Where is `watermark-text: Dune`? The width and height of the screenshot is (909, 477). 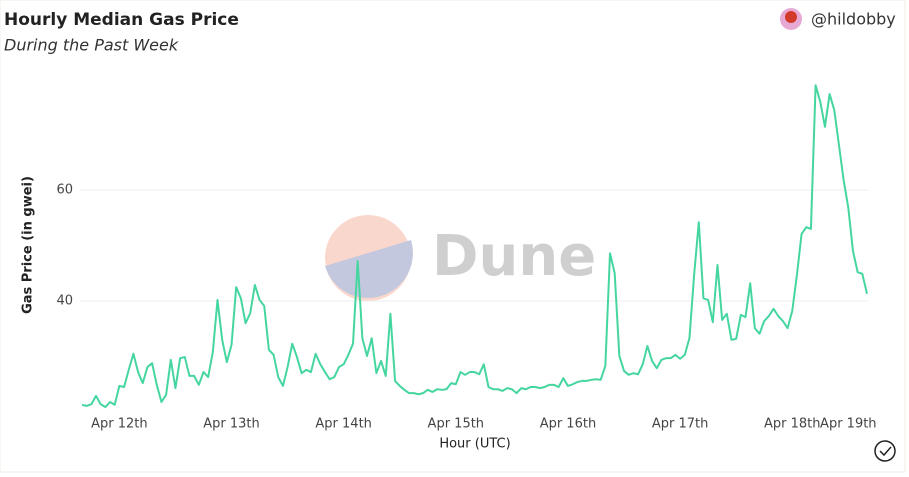 watermark-text: Dune is located at coordinates (514, 256).